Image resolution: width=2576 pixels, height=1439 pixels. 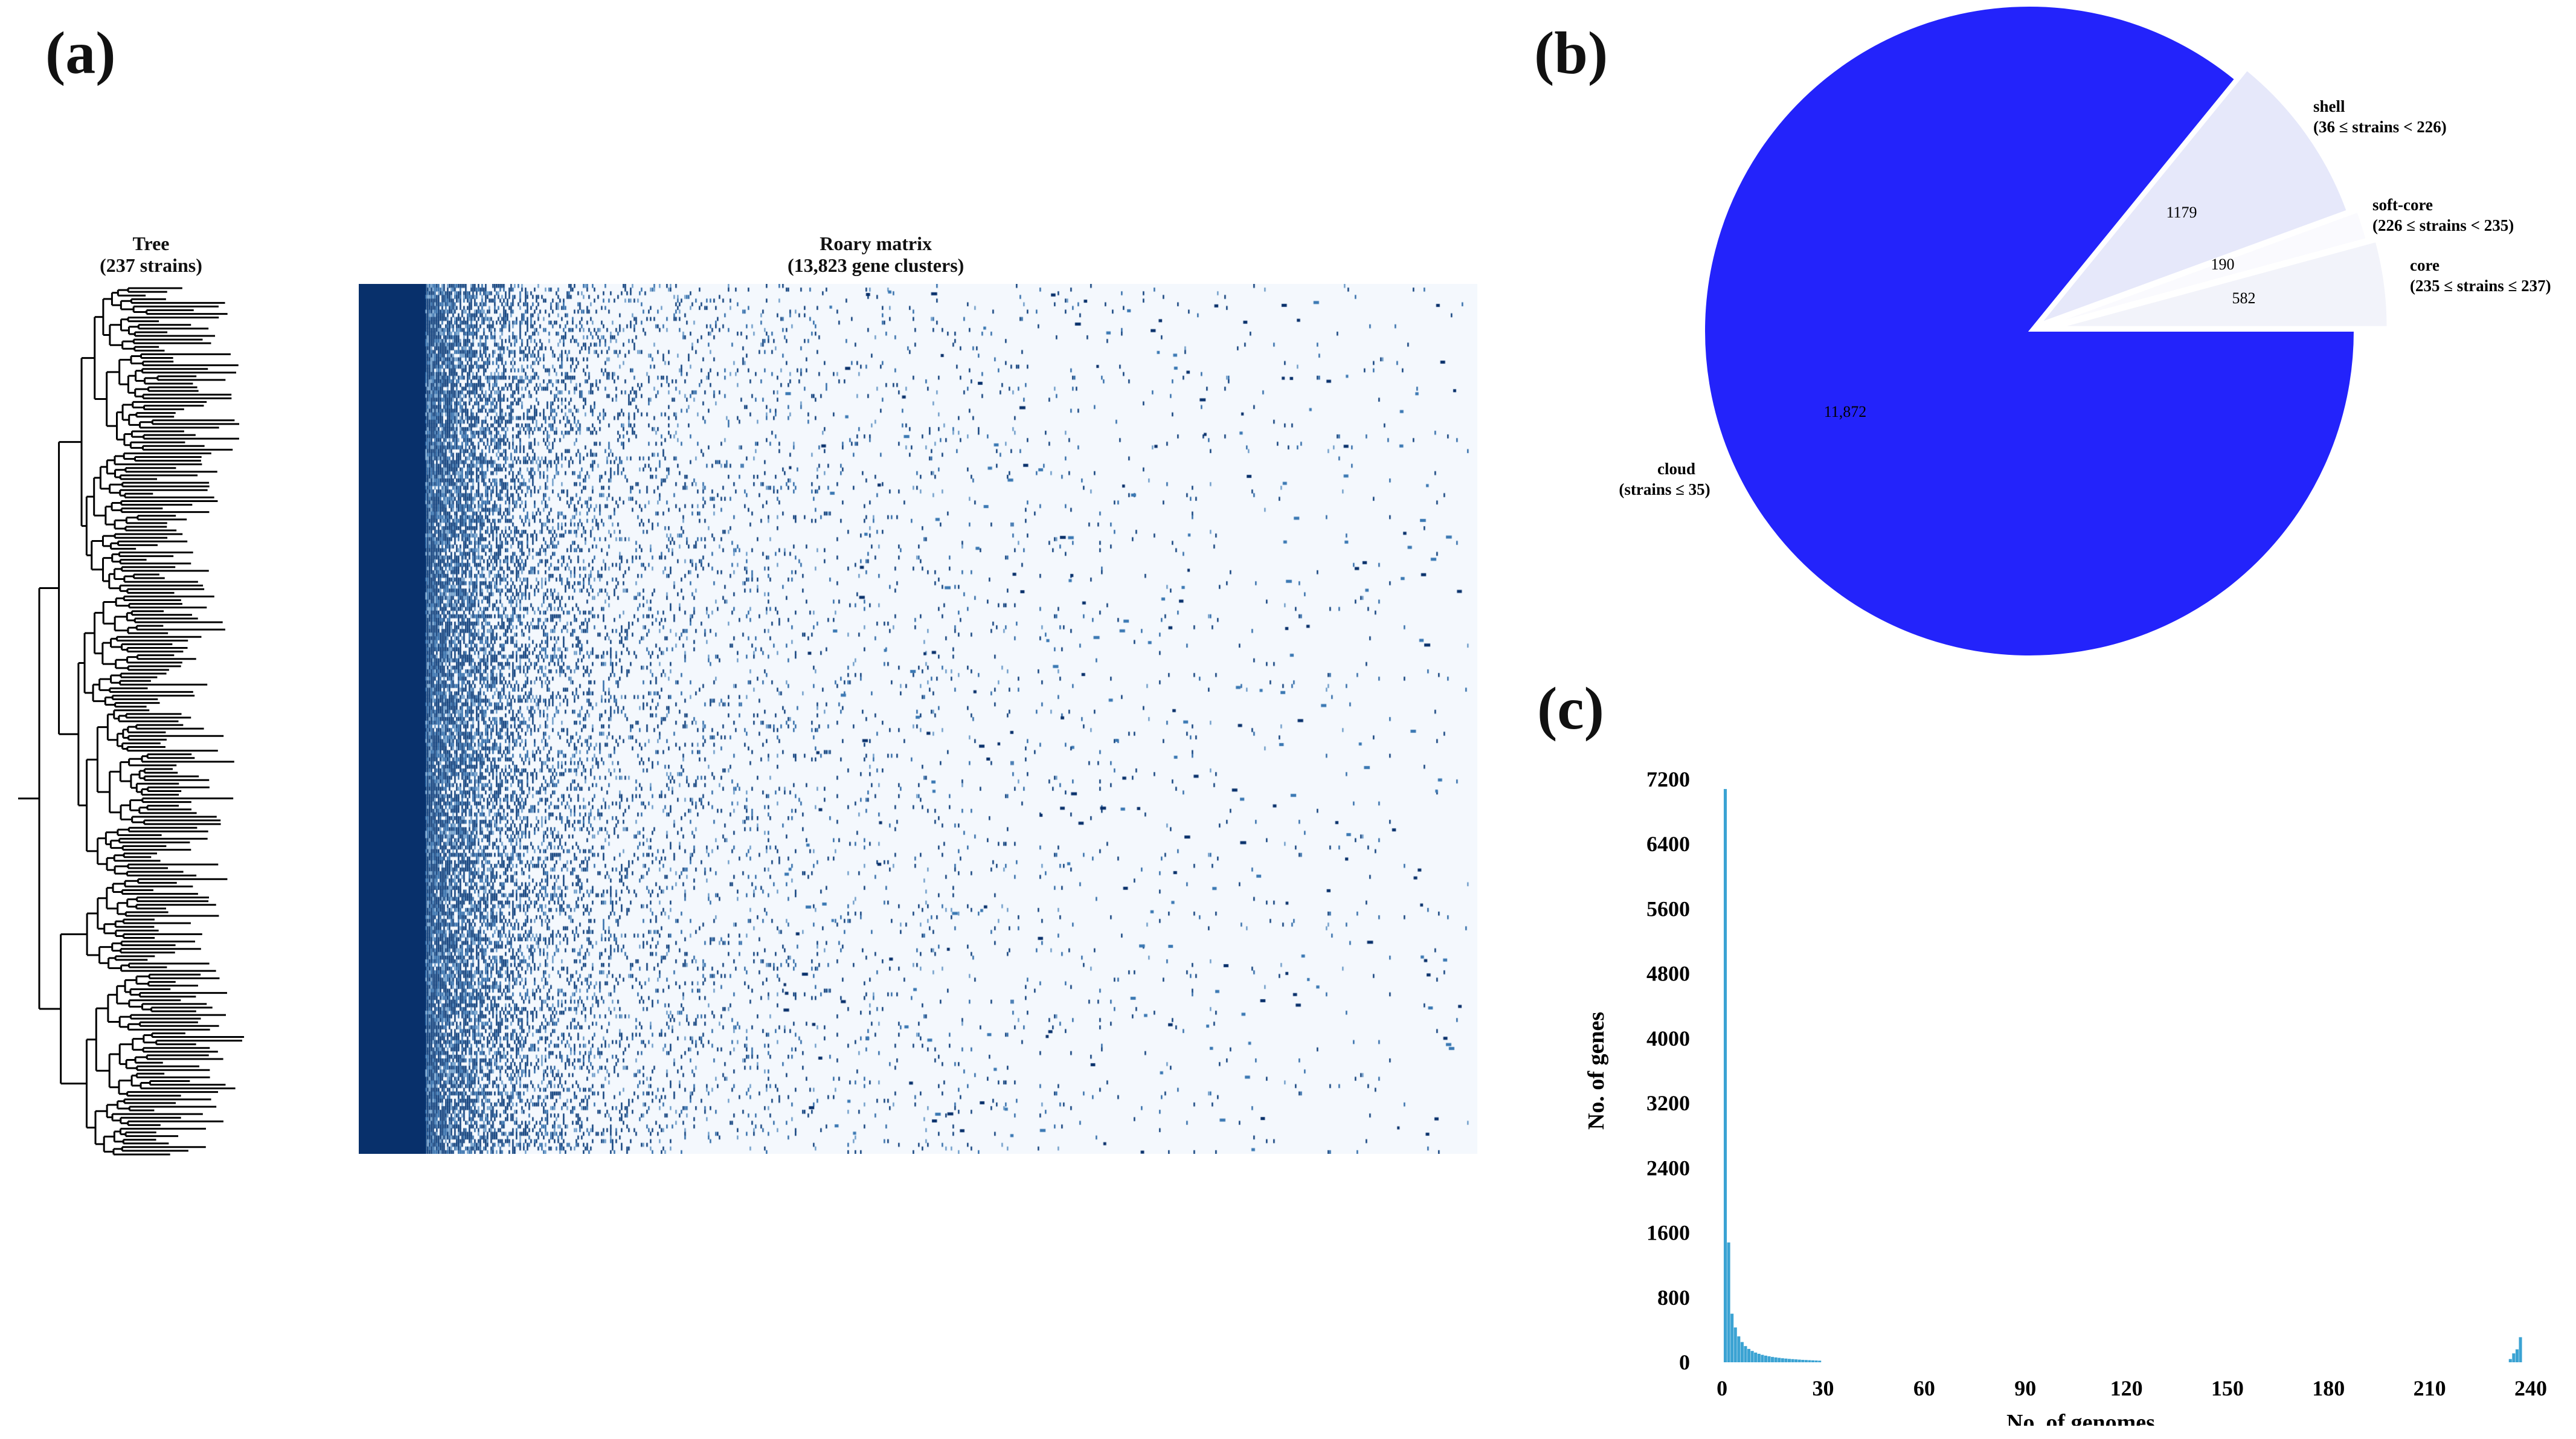 What do you see at coordinates (1673, 1298) in the screenshot?
I see `y-tick-label: 800` at bounding box center [1673, 1298].